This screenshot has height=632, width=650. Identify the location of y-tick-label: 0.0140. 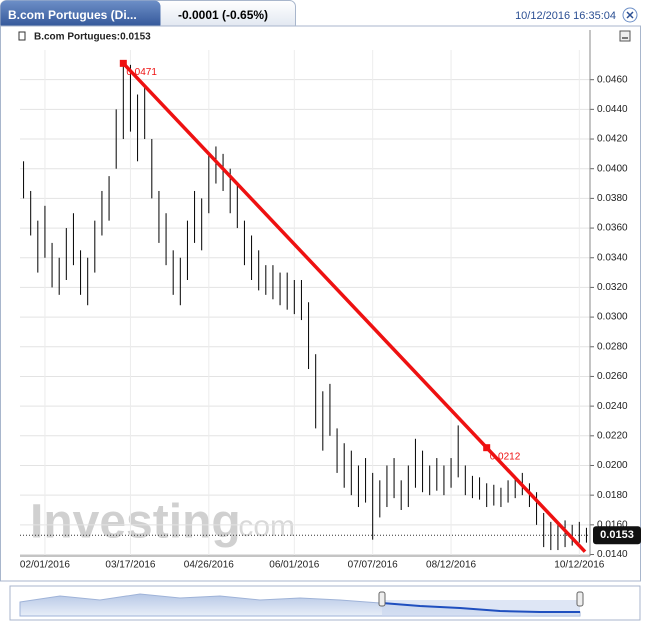
(612, 554).